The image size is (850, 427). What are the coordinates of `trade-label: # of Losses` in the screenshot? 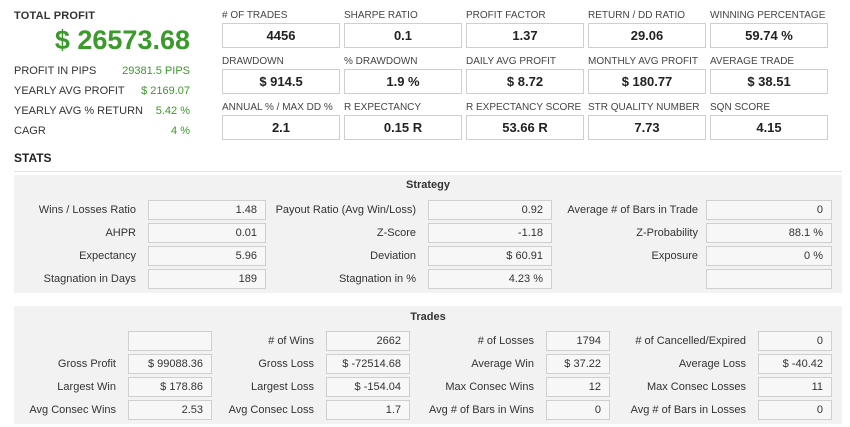 It's located at (505, 341).